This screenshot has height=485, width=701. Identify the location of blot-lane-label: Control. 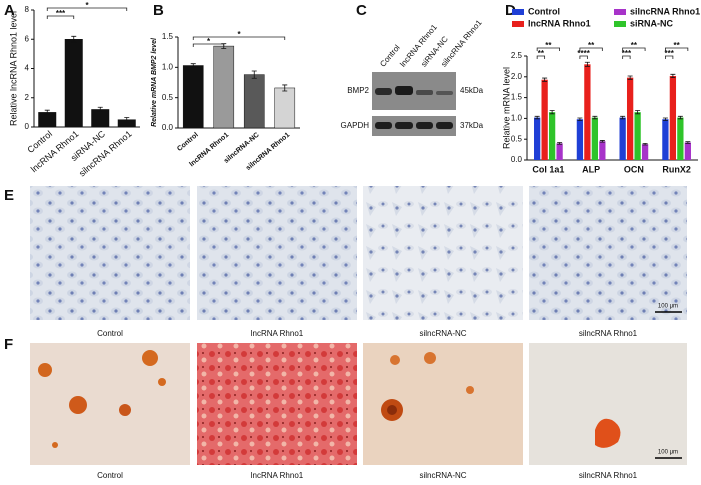
(390, 56).